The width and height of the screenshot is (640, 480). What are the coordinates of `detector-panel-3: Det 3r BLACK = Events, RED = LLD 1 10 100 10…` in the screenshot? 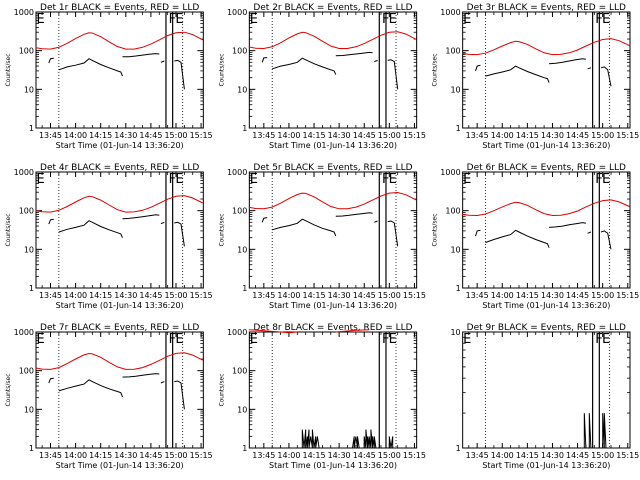 It's located at (536, 76).